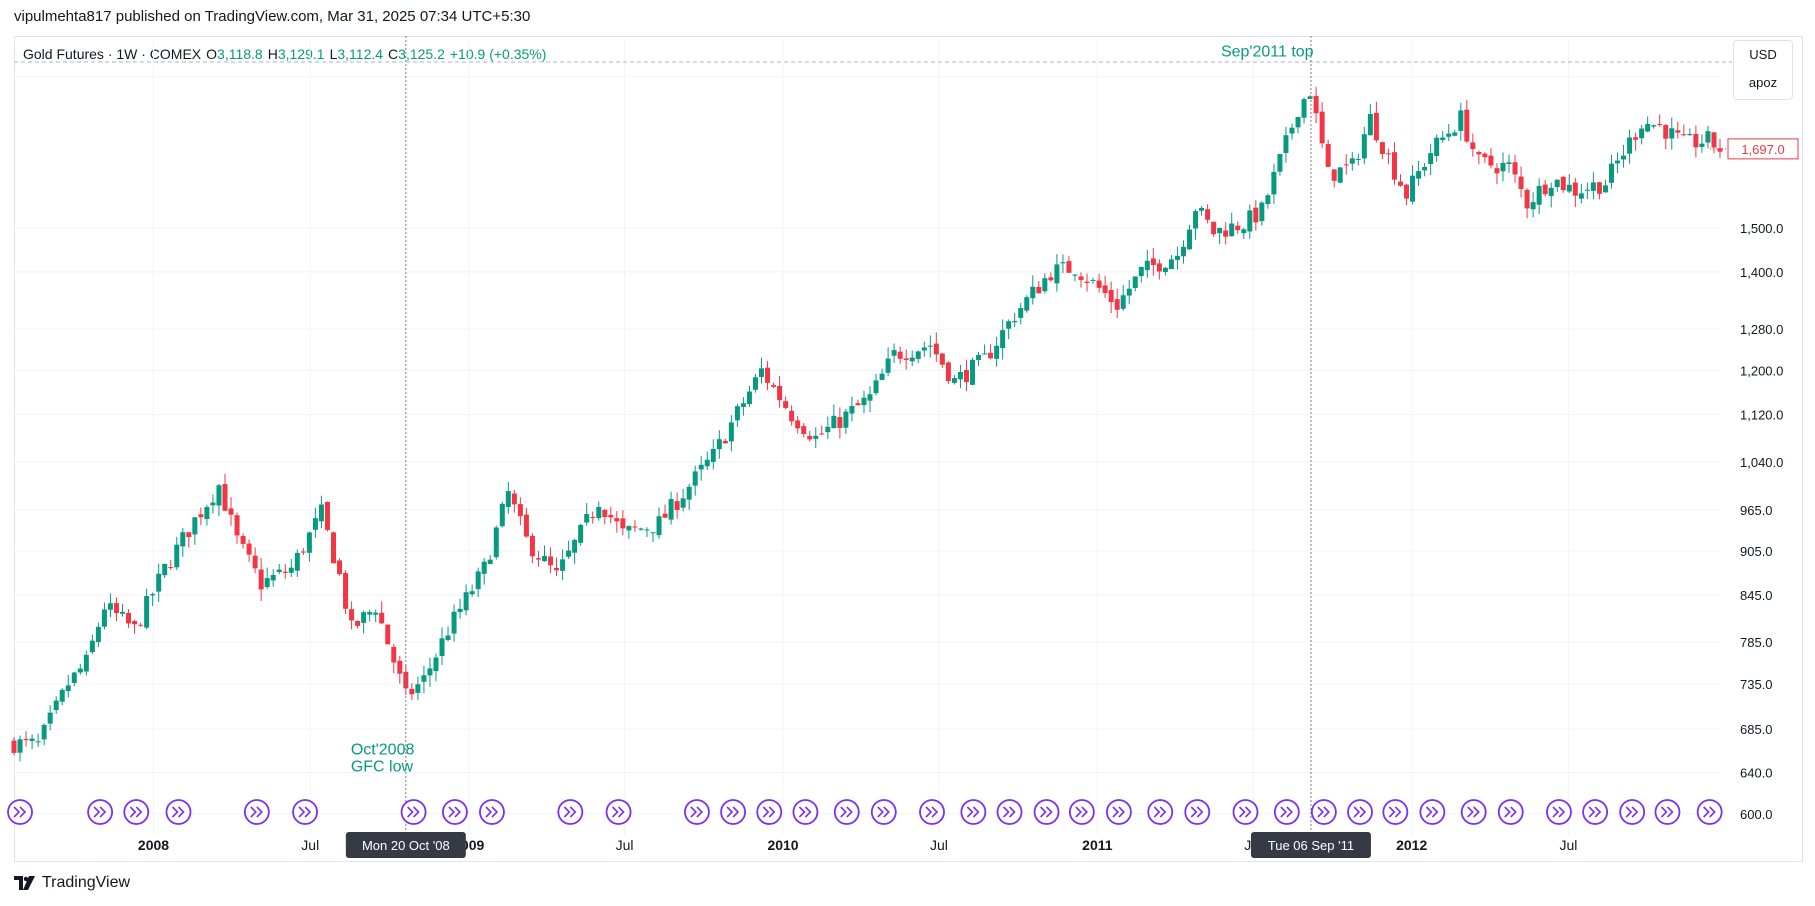 The image size is (1815, 906). Describe the element at coordinates (1763, 54) in the screenshot. I see `currency-label: USD` at that location.